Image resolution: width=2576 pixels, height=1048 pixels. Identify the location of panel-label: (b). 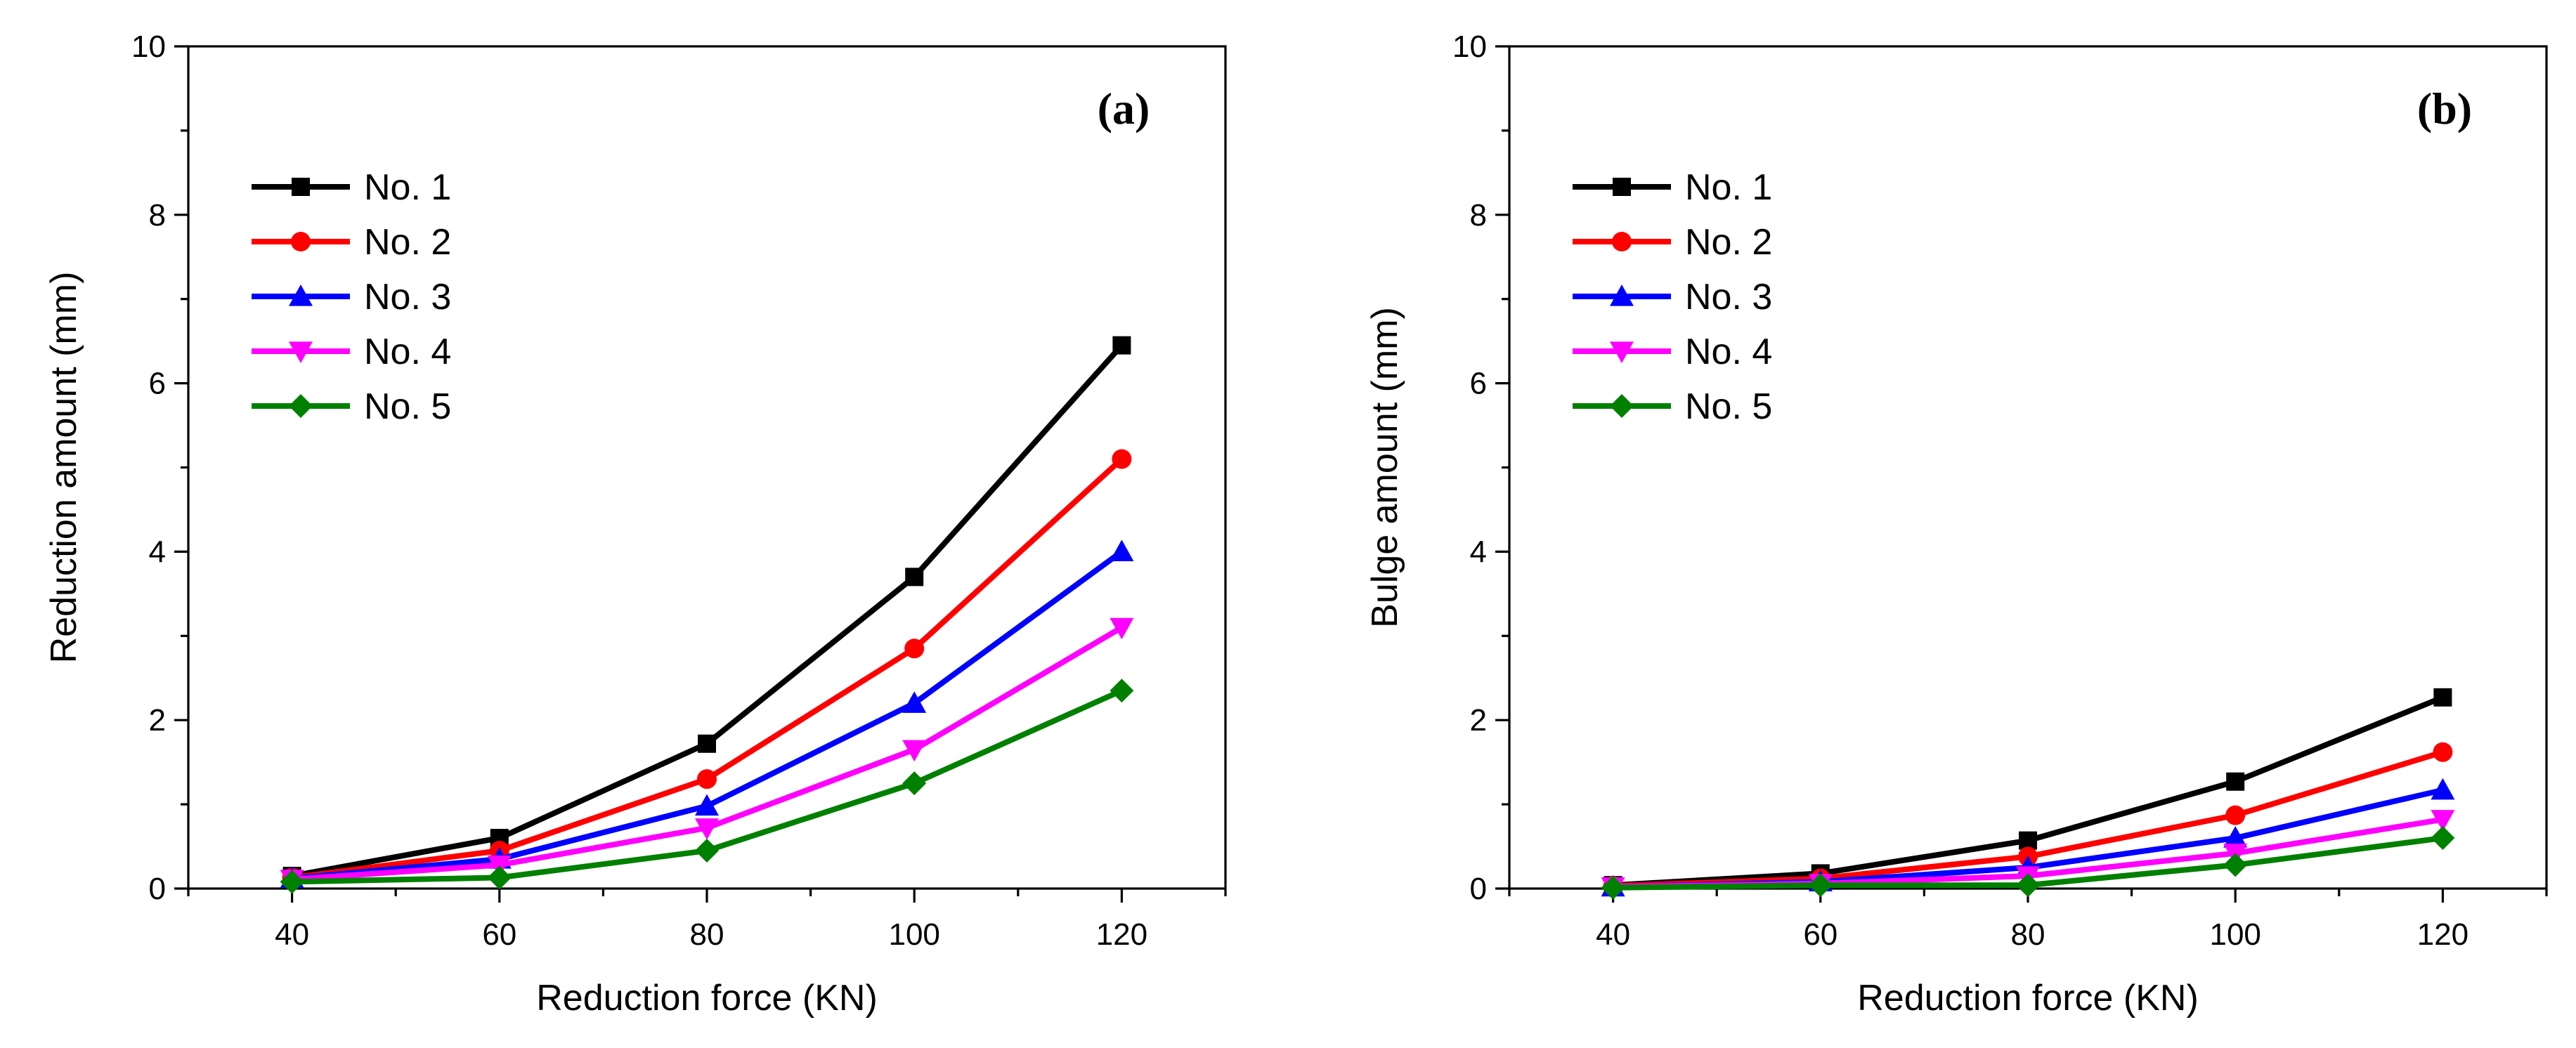
(2444, 109).